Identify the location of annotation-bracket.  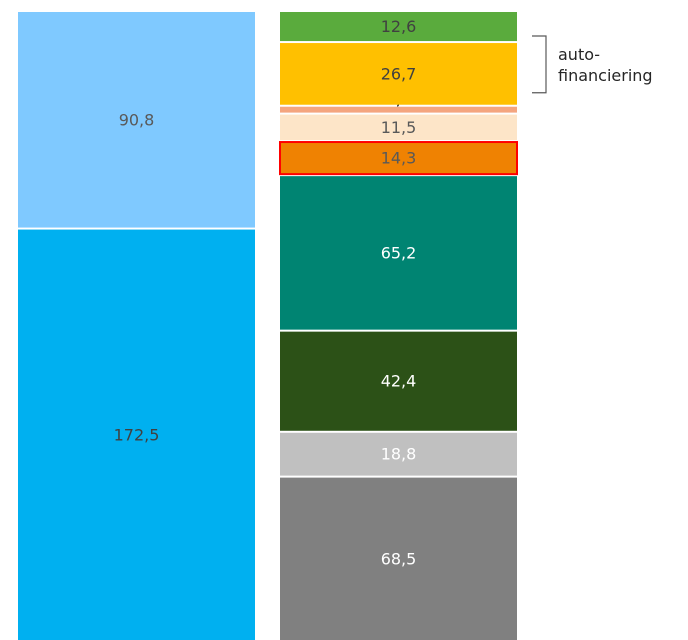
(539, 64).